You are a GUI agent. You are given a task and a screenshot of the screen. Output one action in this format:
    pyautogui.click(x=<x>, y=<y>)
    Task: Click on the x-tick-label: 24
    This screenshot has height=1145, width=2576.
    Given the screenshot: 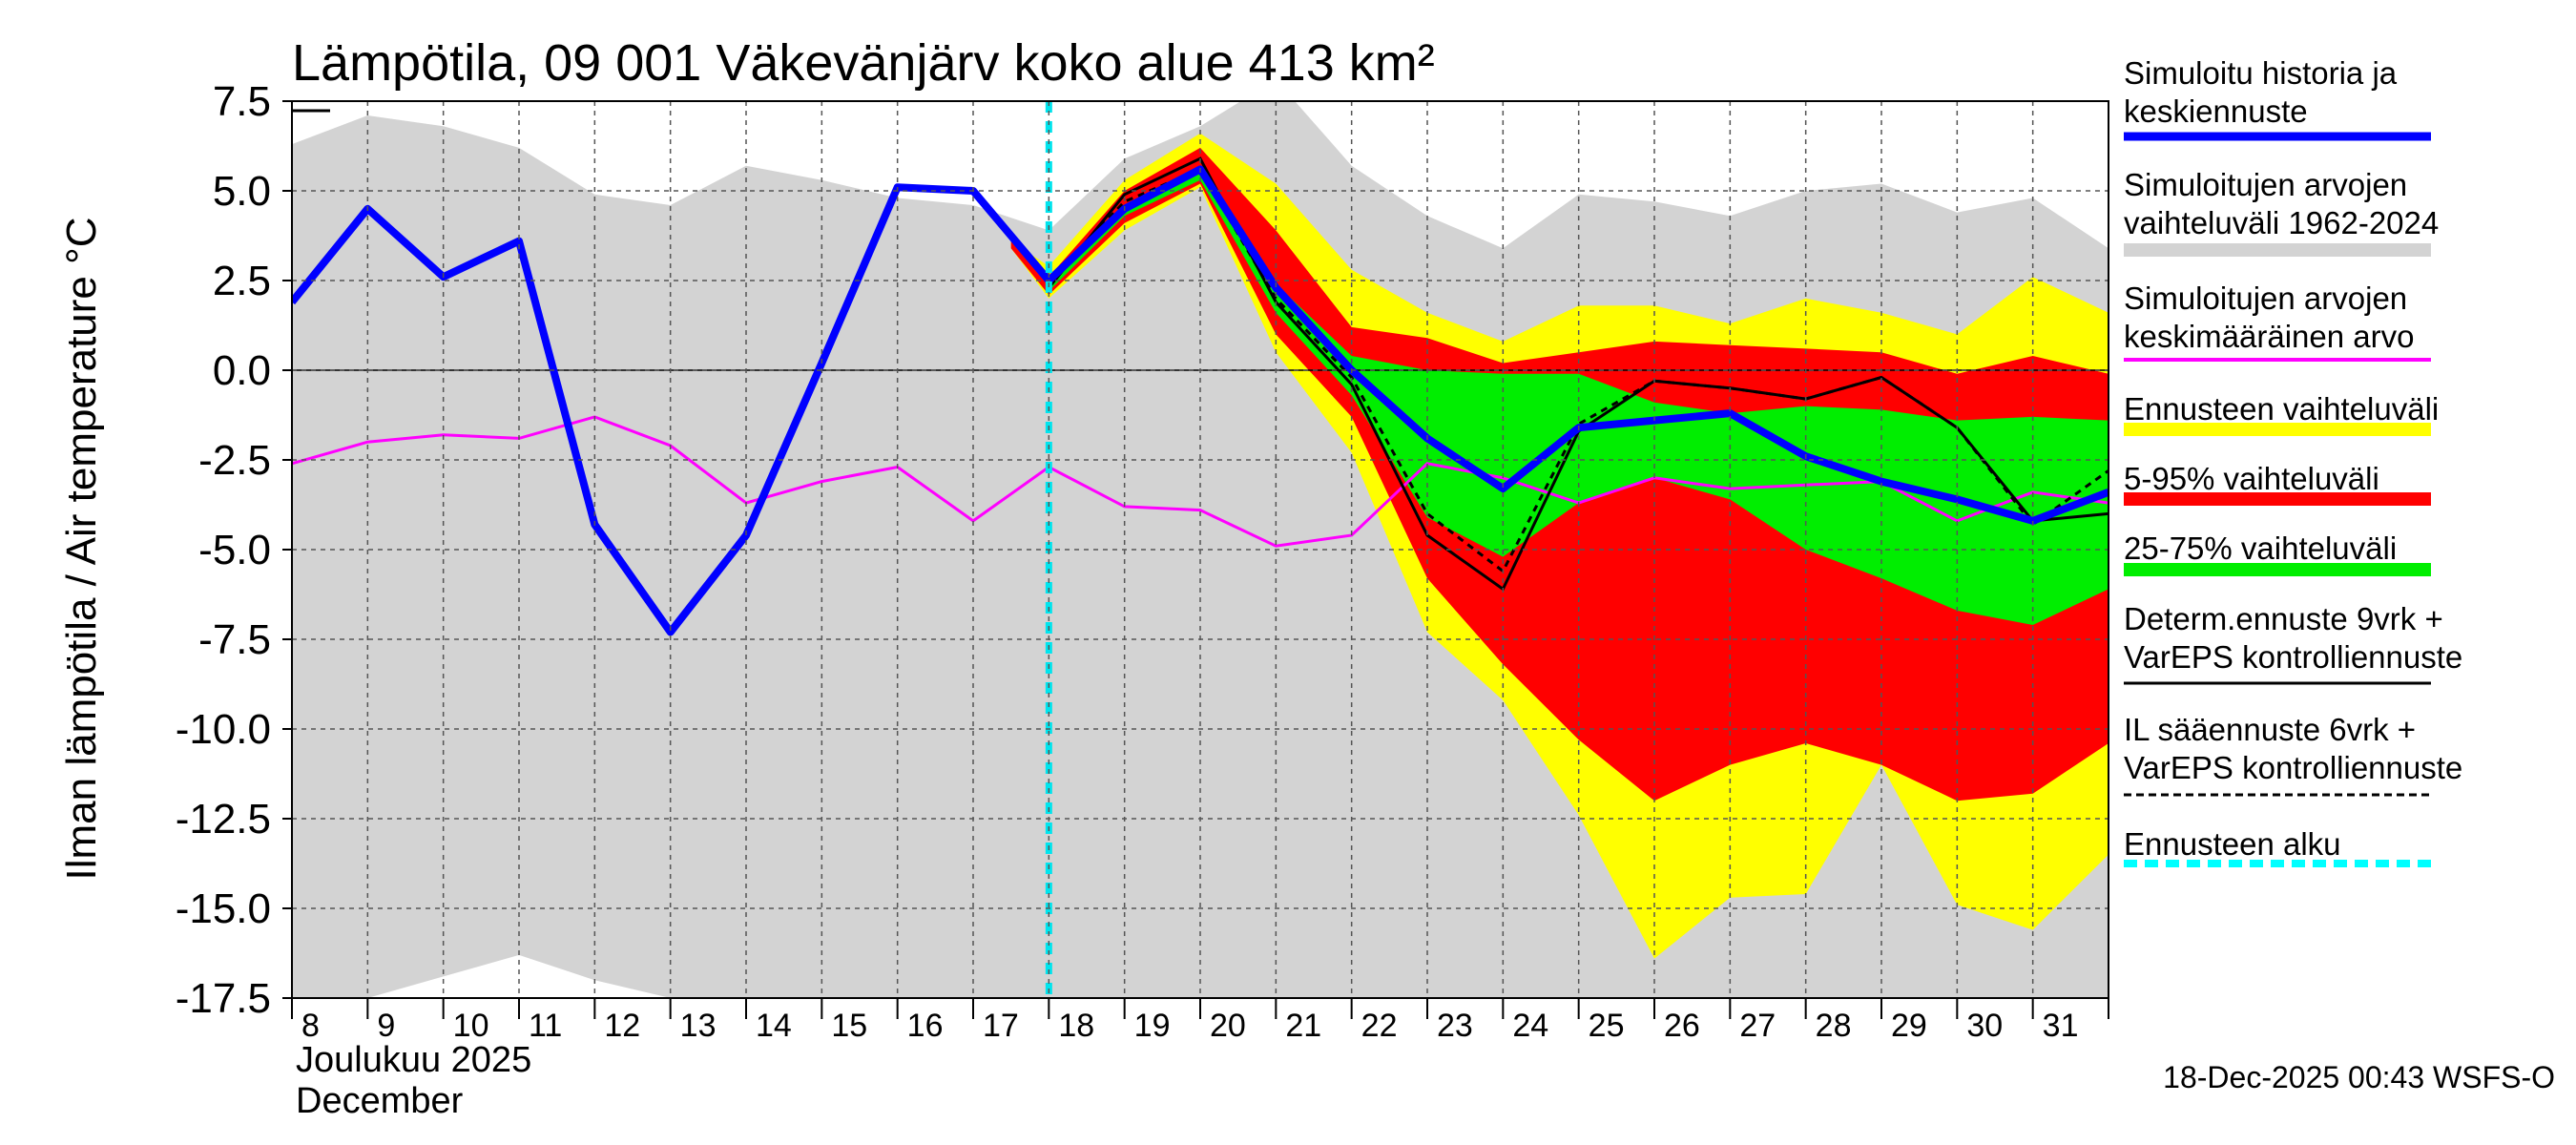 What is the action you would take?
    pyautogui.click(x=1530, y=1026)
    